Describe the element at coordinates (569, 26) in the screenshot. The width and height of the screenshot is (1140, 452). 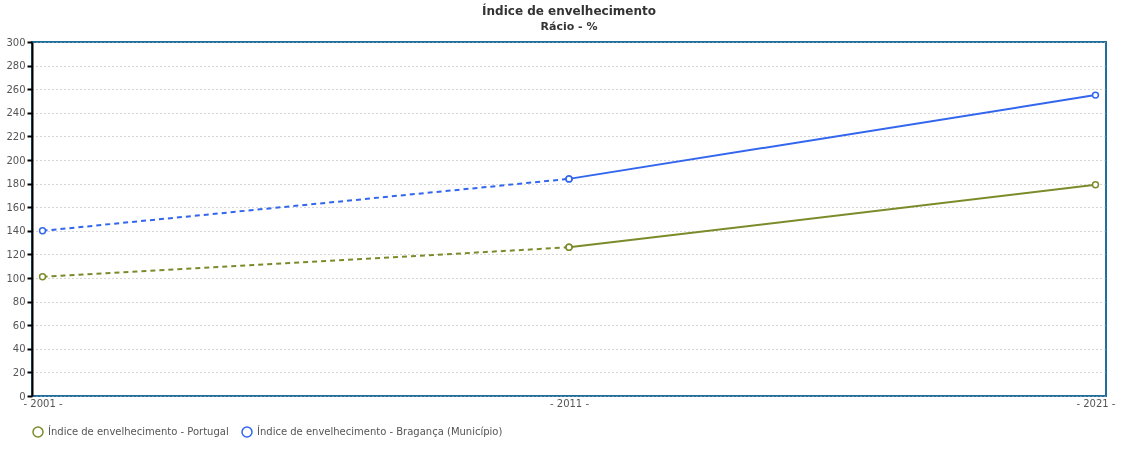
I see `chart-subtitle: Rácio - %` at that location.